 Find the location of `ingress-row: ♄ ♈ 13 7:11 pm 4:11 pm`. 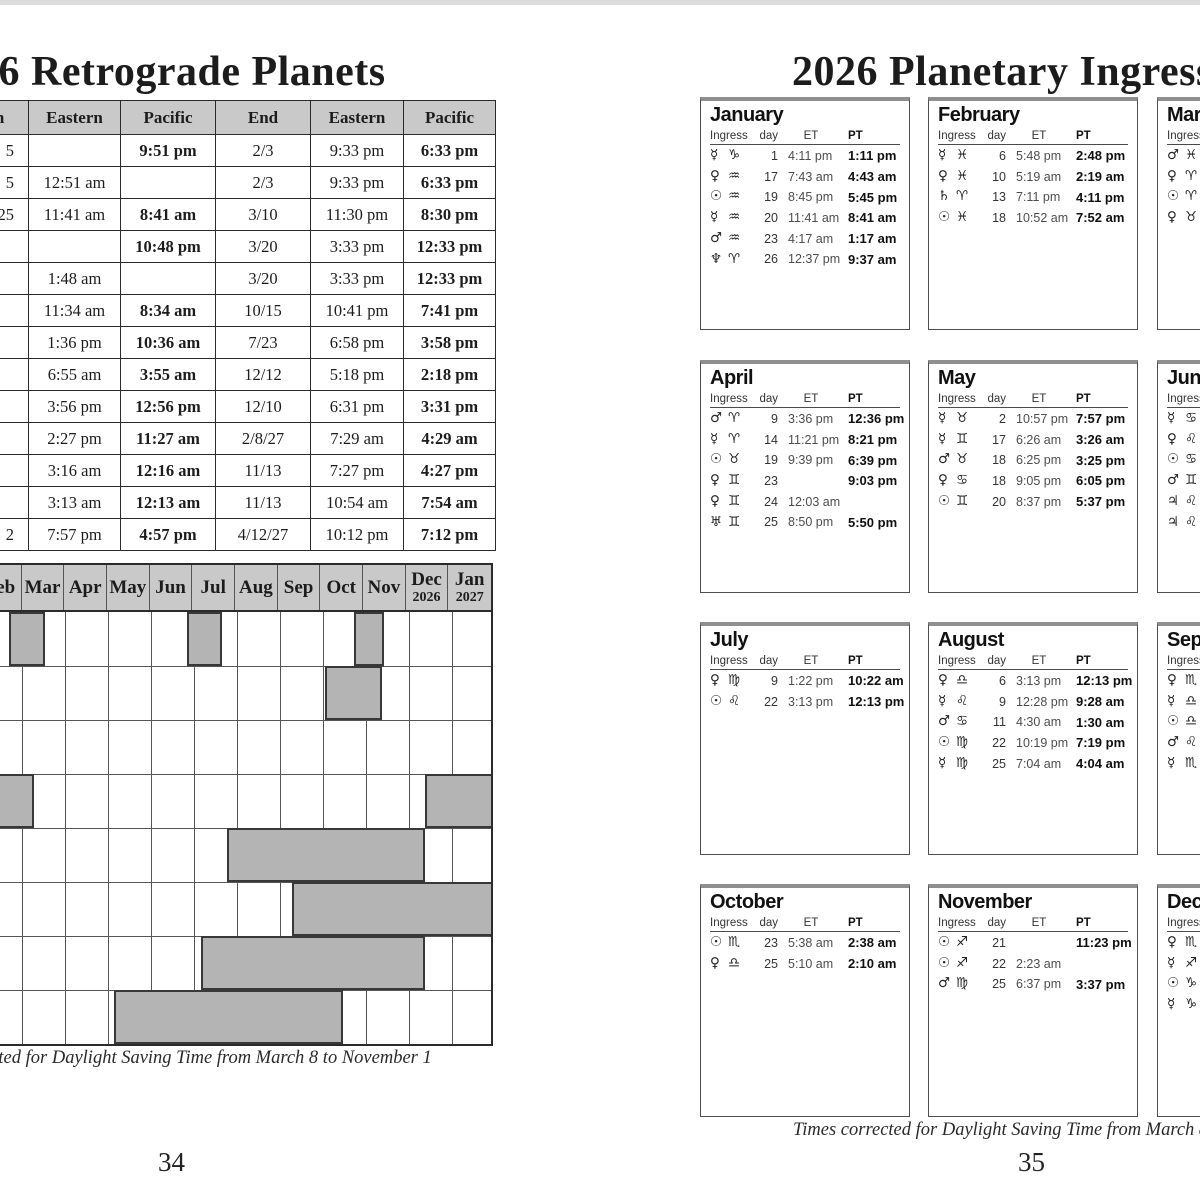

ingress-row: ♄ ♈ 13 7:11 pm 4:11 pm is located at coordinates (1033, 197).